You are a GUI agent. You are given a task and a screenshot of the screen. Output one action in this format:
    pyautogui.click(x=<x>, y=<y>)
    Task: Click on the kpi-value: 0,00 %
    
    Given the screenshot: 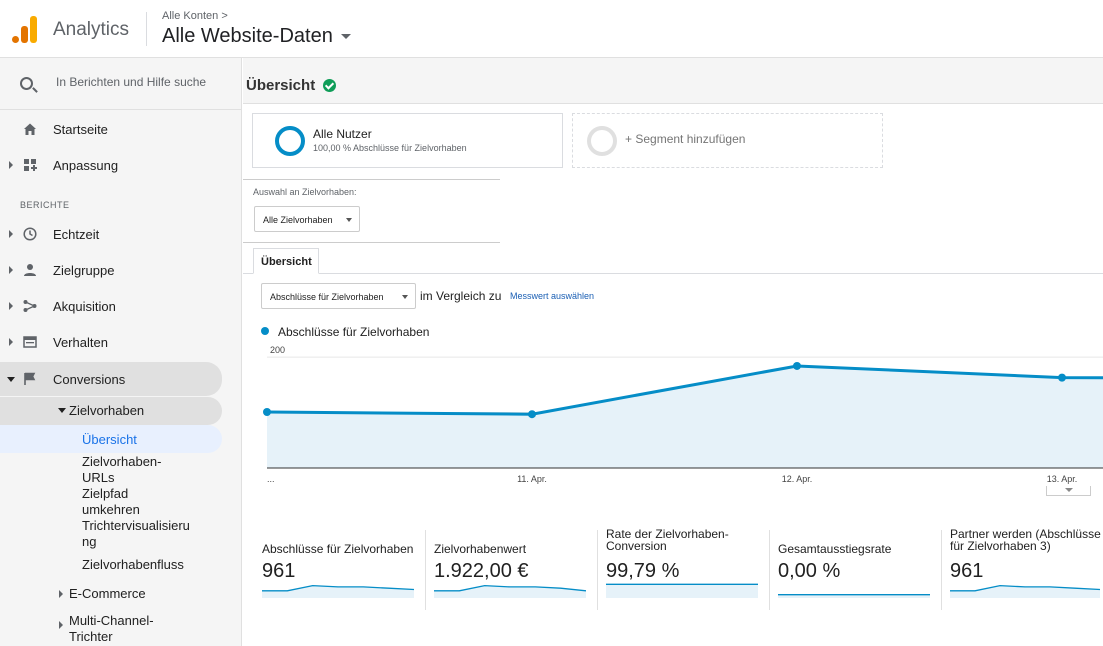 What is the action you would take?
    pyautogui.click(x=809, y=571)
    